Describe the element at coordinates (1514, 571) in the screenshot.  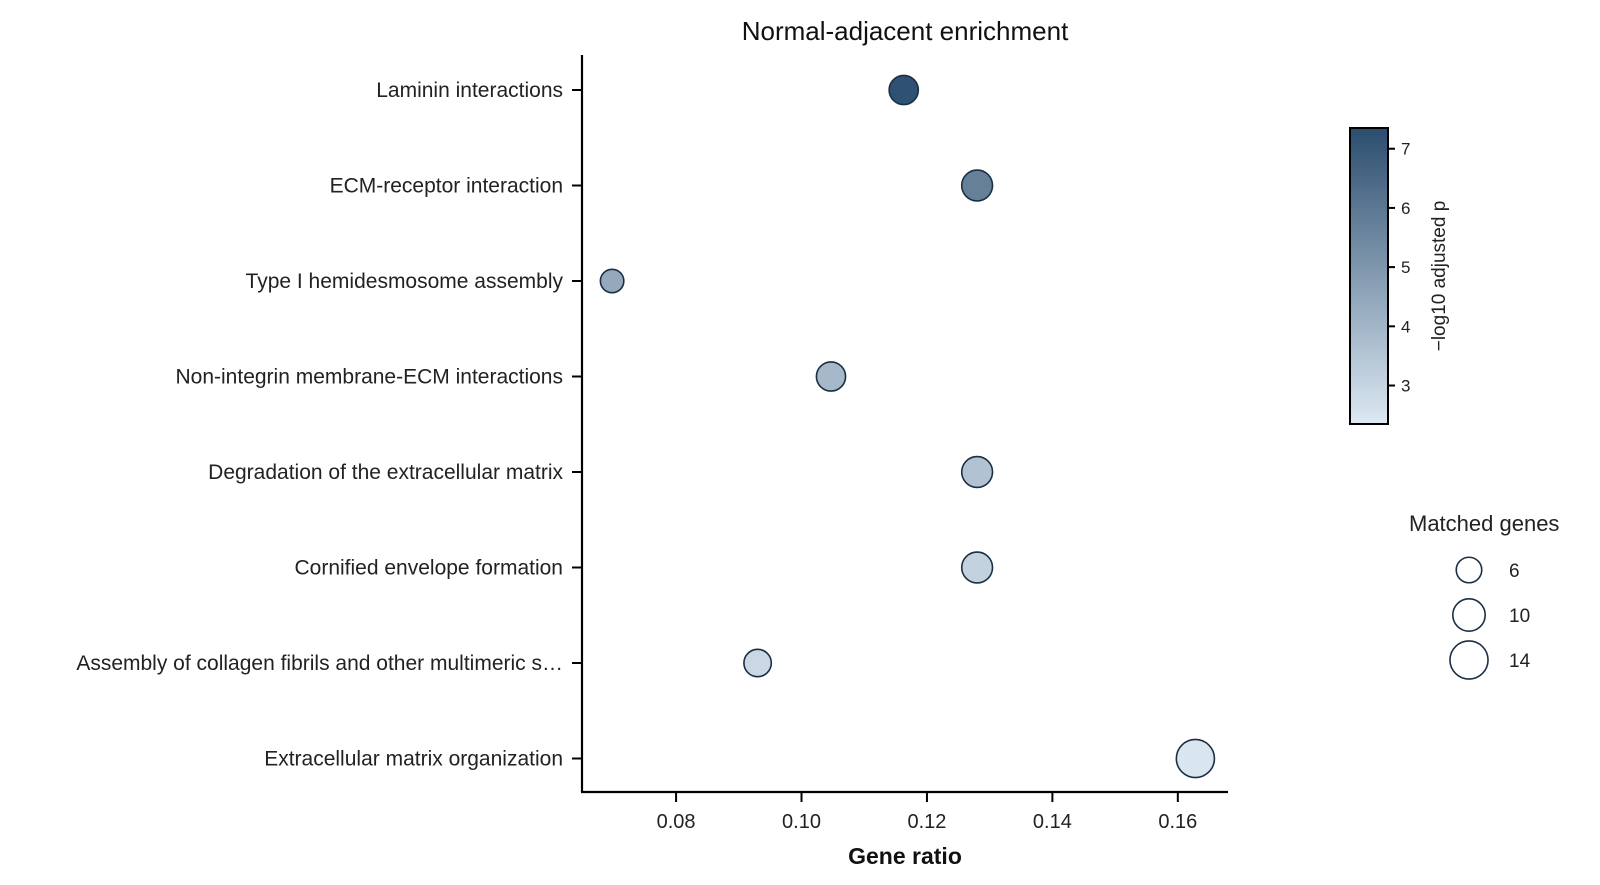
I see `size-legend-label: 6` at that location.